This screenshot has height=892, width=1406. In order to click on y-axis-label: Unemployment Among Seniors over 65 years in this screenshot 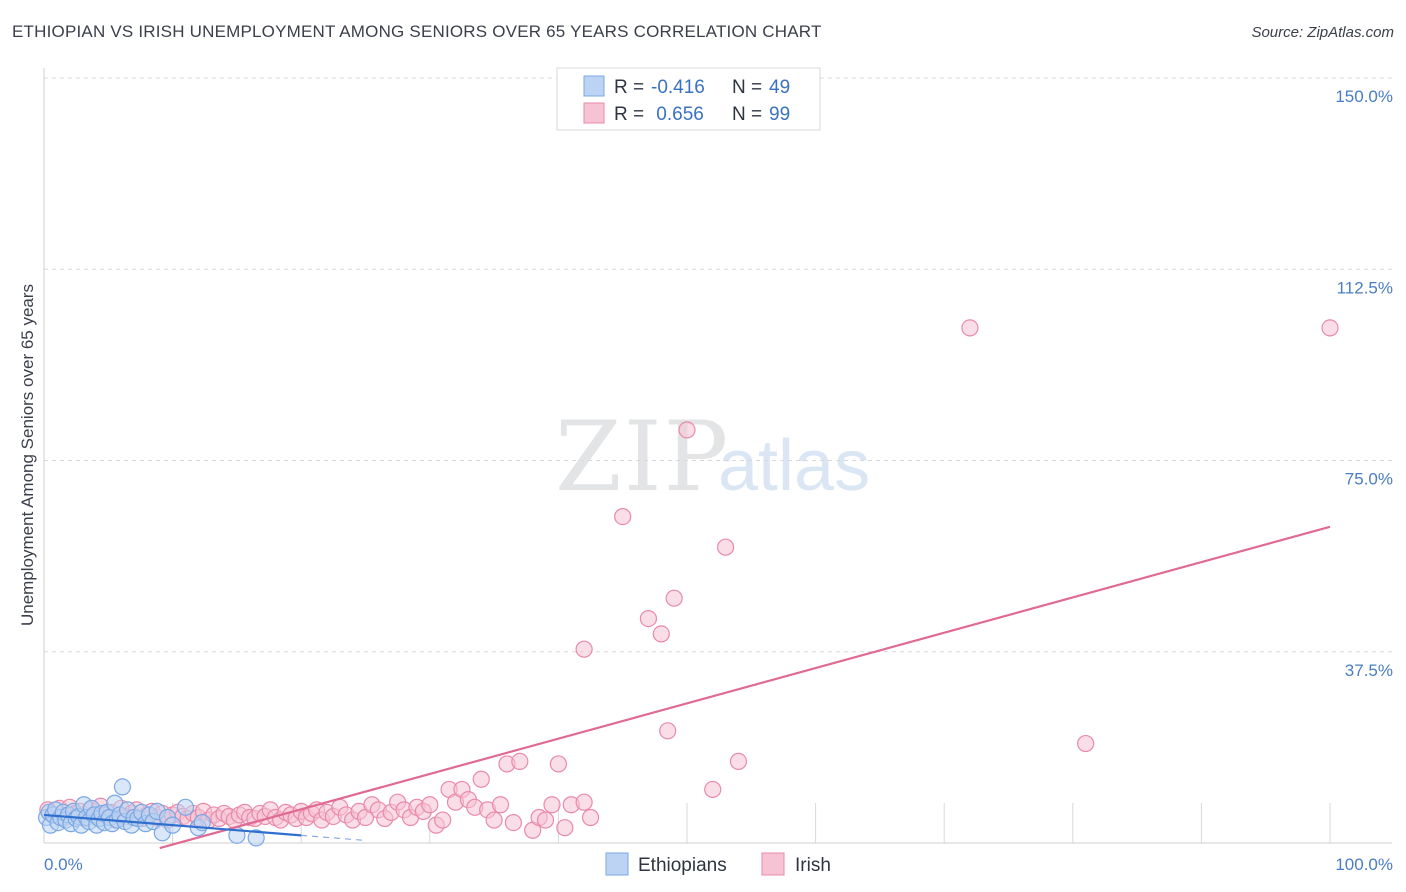, I will do `click(27, 455)`.